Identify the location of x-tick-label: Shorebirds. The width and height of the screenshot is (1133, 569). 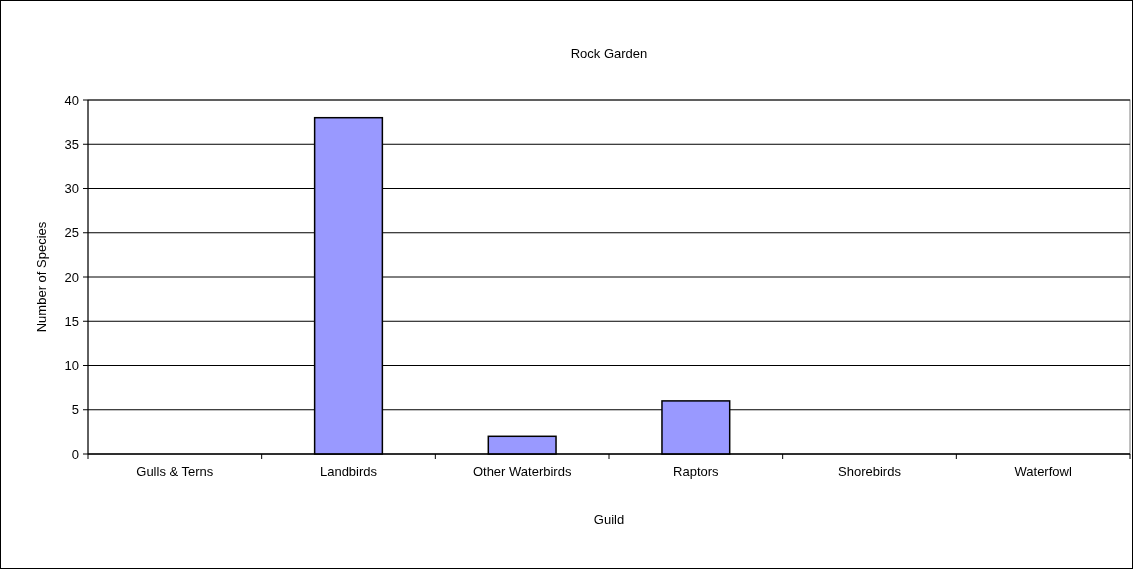
(870, 471).